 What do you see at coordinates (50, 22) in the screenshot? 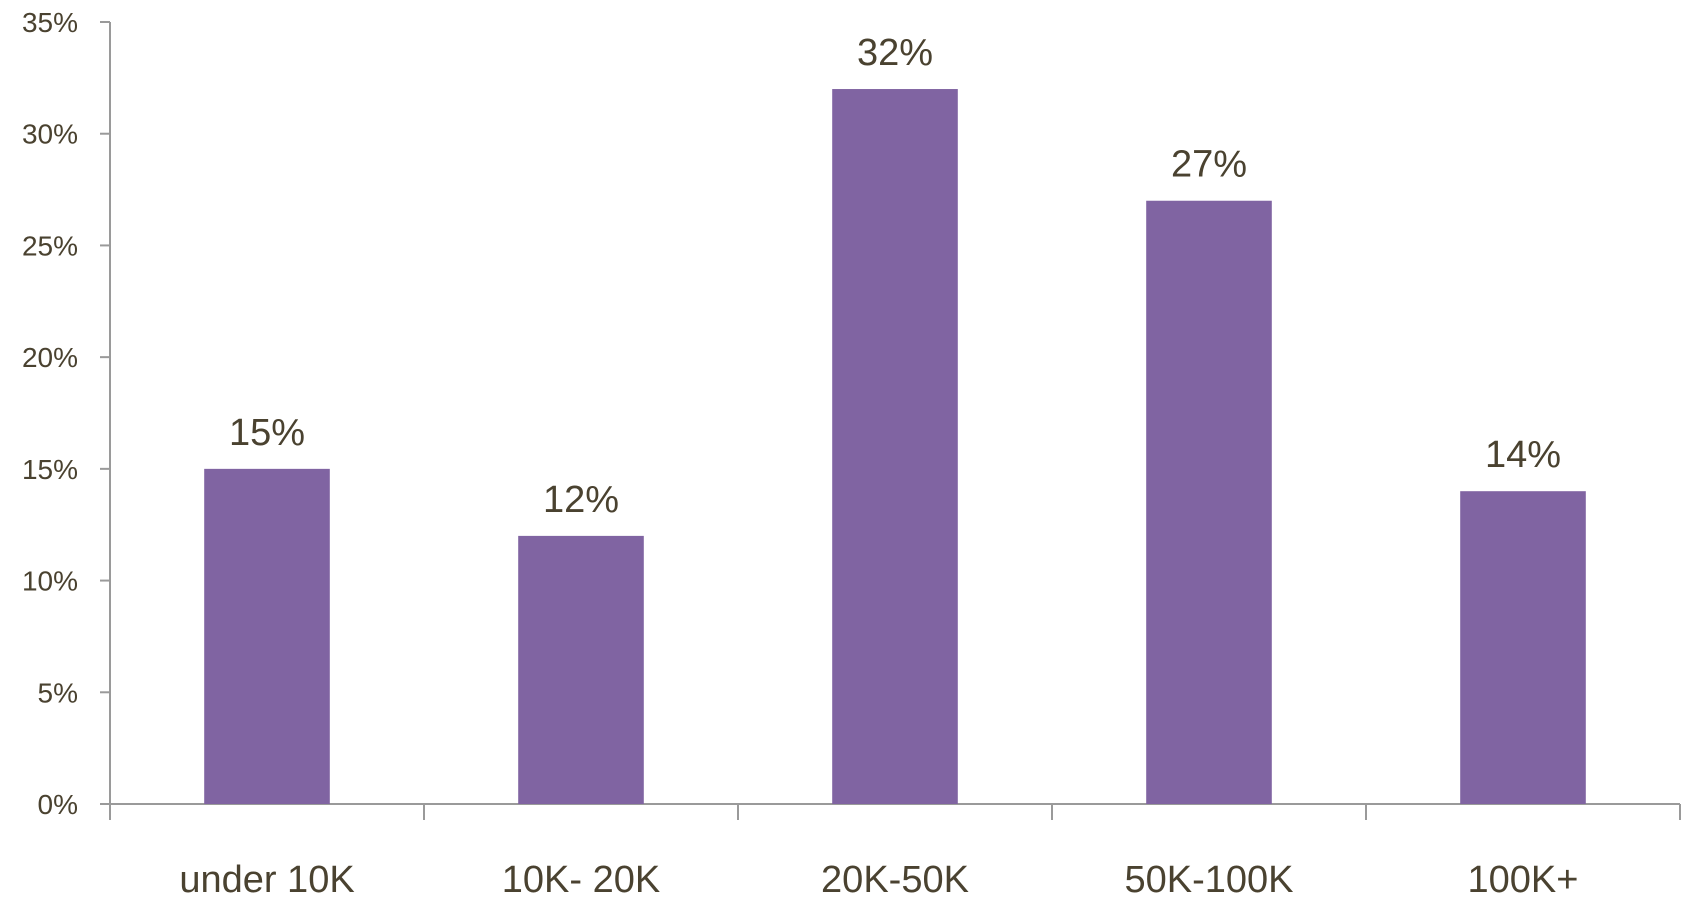
I see `y-tick-label: 35%` at bounding box center [50, 22].